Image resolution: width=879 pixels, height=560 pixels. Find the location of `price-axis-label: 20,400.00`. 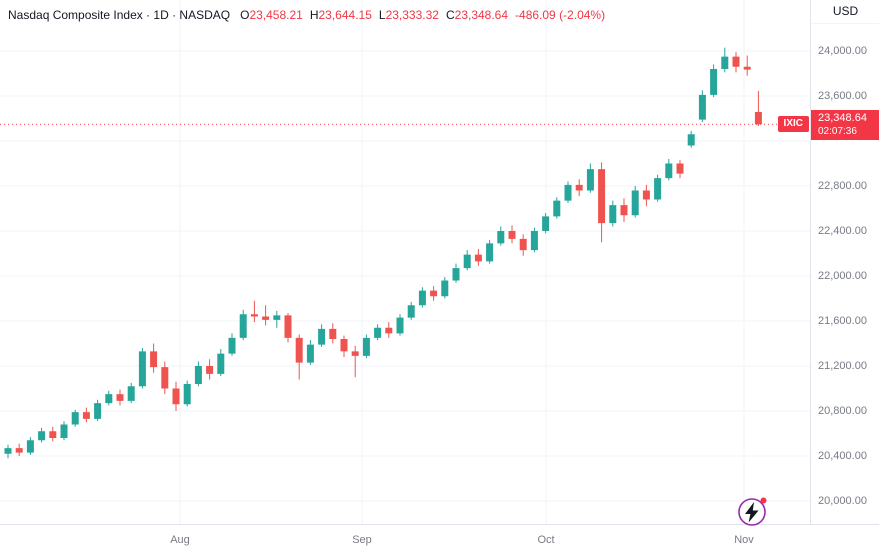

price-axis-label: 20,400.00 is located at coordinates (842, 456).